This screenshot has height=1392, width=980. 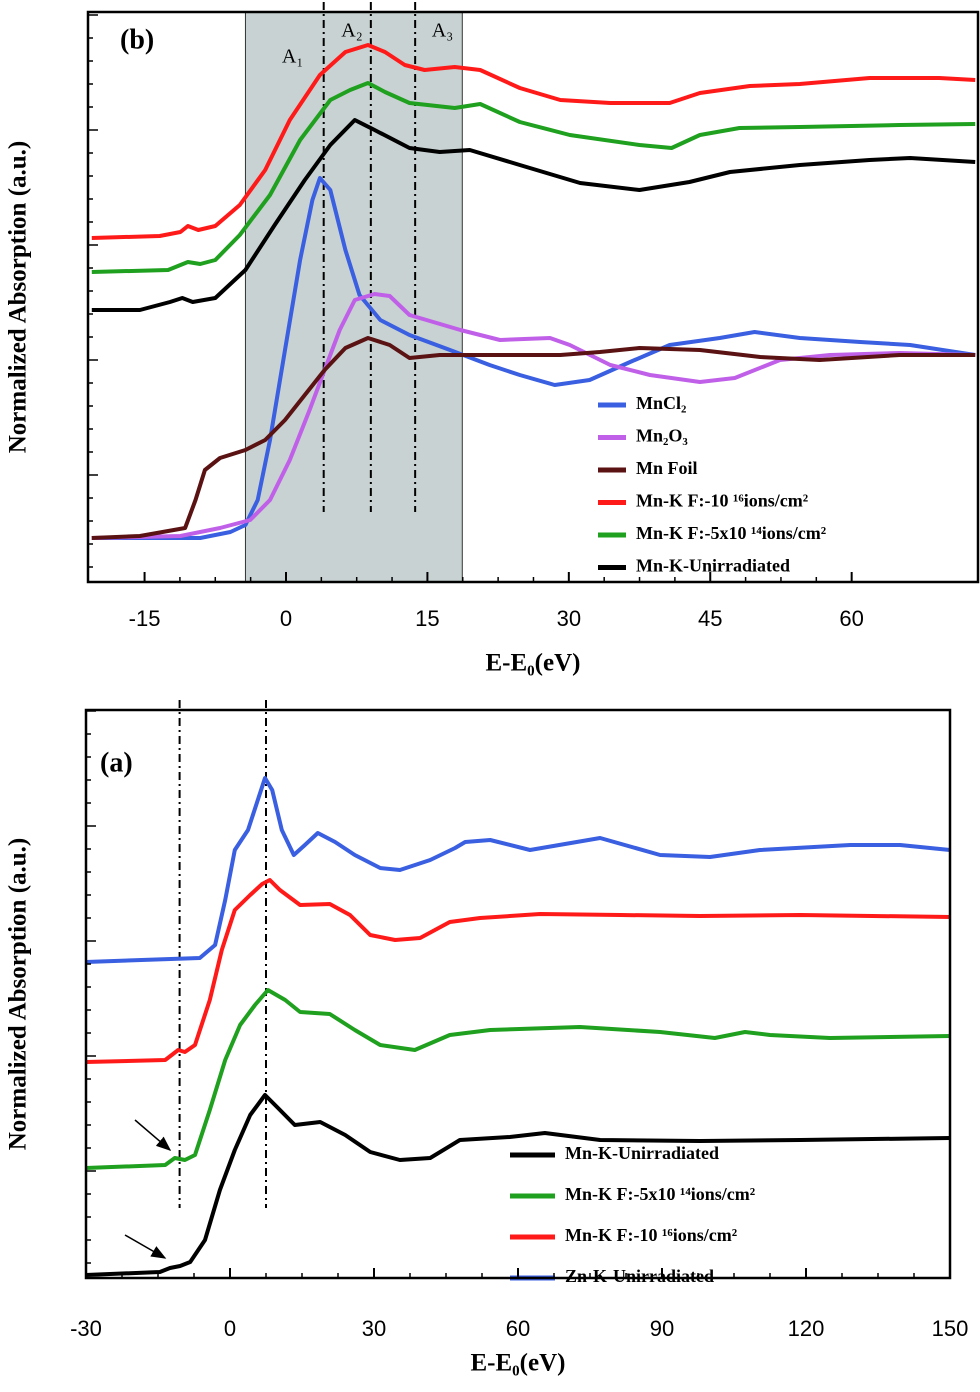 What do you see at coordinates (662, 1328) in the screenshot?
I see `x-tick-label: 90` at bounding box center [662, 1328].